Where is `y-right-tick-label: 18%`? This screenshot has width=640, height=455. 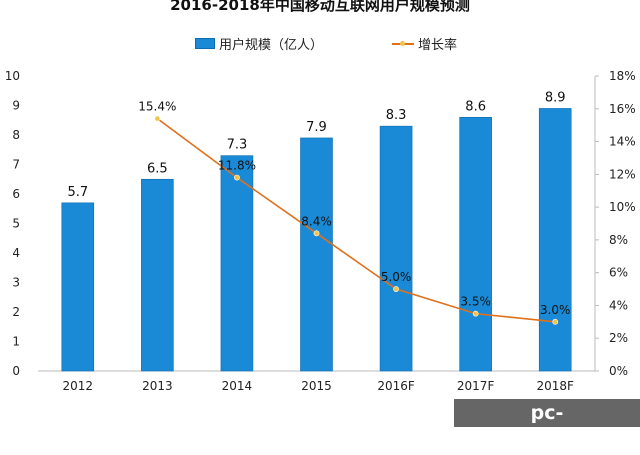 y-right-tick-label: 18% is located at coordinates (622, 76).